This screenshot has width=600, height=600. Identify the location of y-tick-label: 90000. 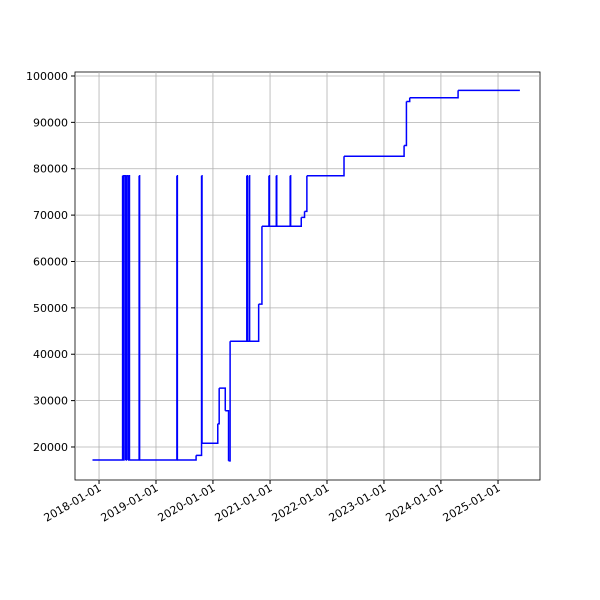
(50, 122).